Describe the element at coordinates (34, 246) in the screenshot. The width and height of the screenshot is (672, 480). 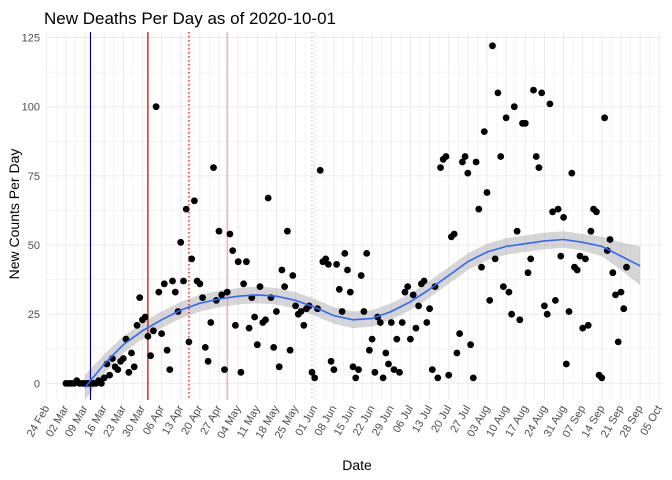
I see `y-tick-label: 50` at that location.